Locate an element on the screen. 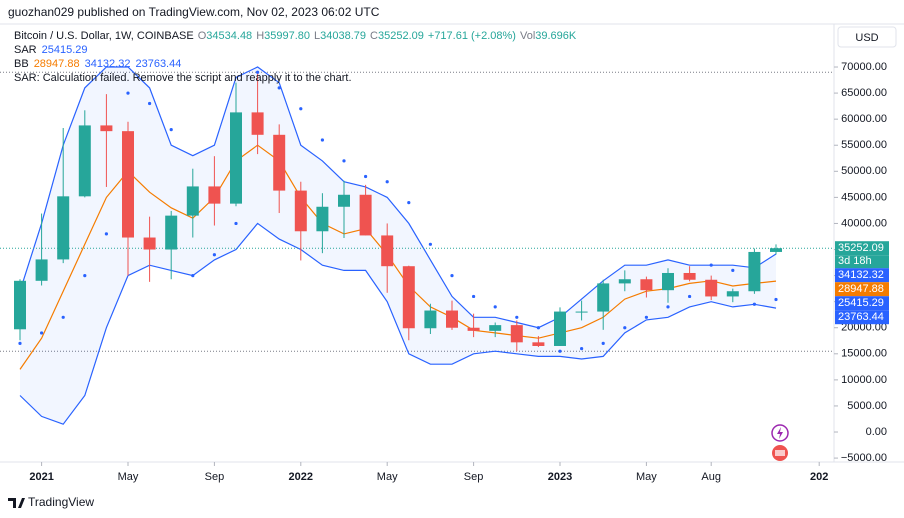 This screenshot has height=518, width=904. y-tick-label: 20000.00 is located at coordinates (864, 328).